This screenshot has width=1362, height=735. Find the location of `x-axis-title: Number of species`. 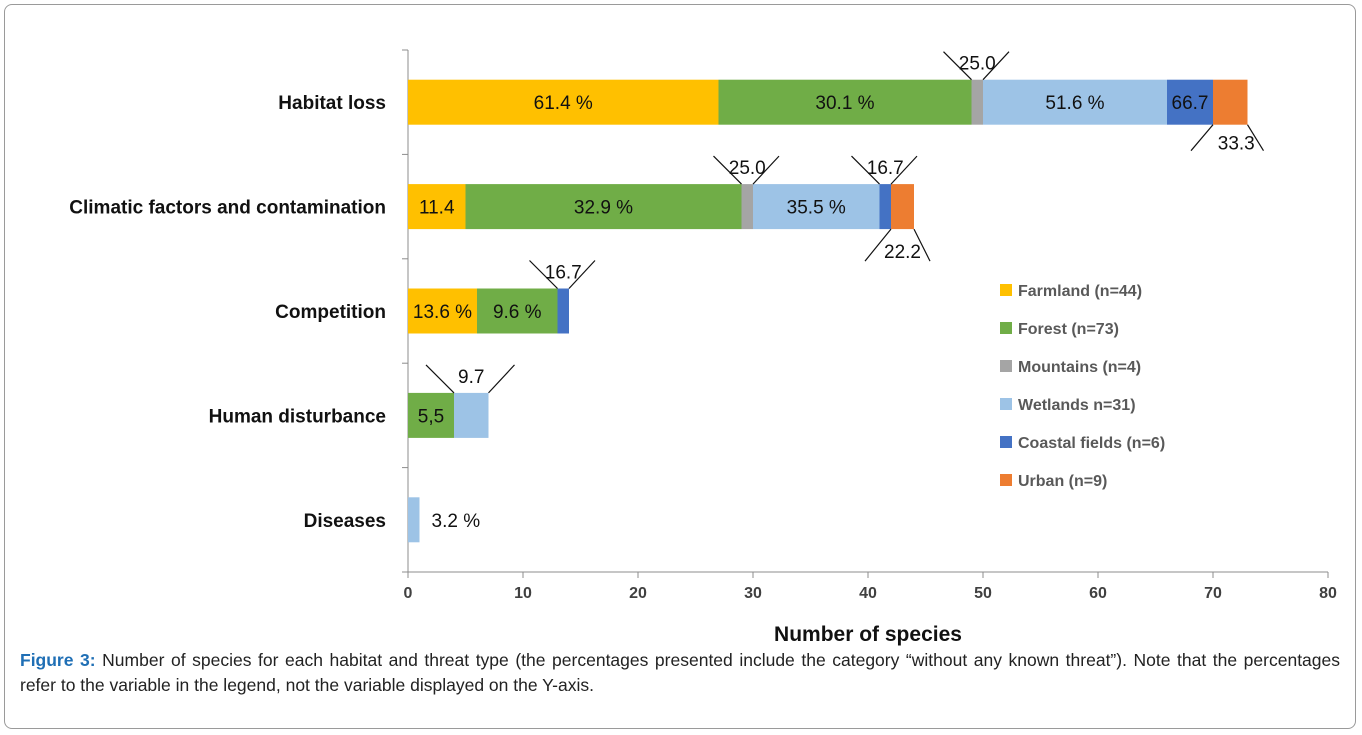

x-axis-title: Number of species is located at coordinates (868, 634).